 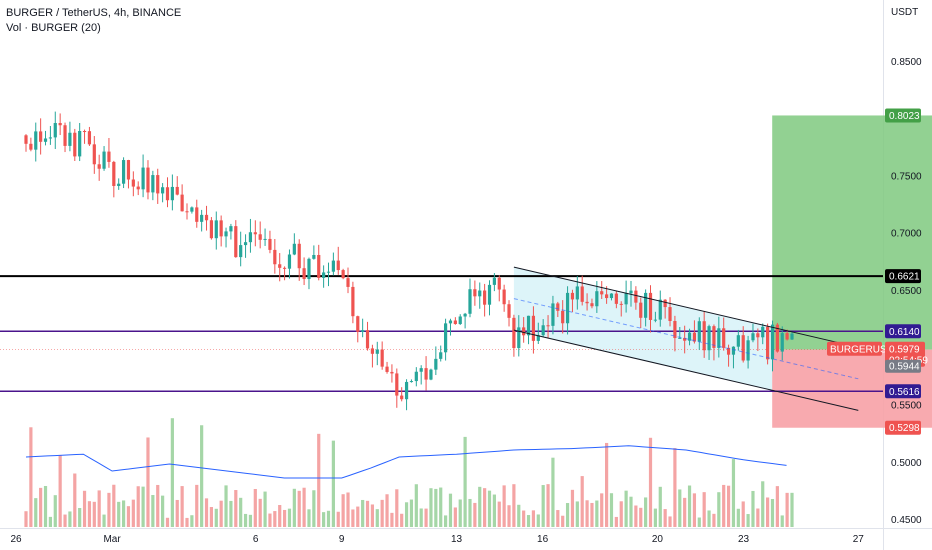 I want to click on x-tick-label-8: 27, so click(x=859, y=539).